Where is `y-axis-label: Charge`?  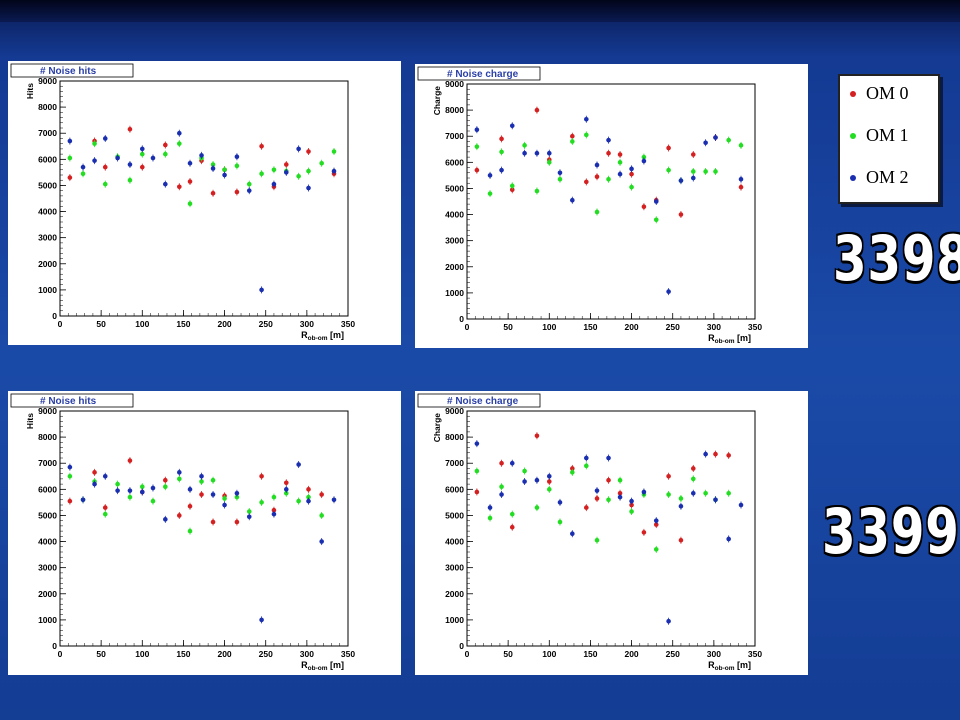
y-axis-label: Charge is located at coordinates (437, 101).